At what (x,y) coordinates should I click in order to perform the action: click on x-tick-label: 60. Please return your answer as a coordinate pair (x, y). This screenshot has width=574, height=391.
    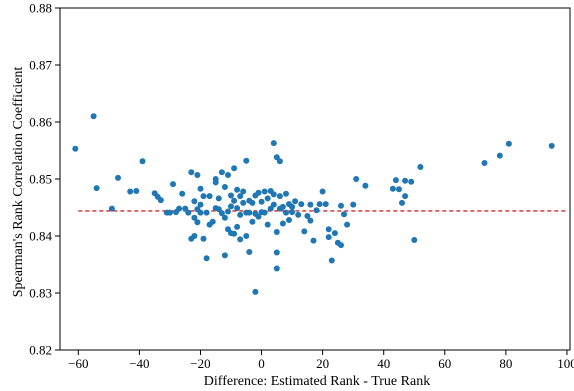
    Looking at the image, I should click on (444, 363).